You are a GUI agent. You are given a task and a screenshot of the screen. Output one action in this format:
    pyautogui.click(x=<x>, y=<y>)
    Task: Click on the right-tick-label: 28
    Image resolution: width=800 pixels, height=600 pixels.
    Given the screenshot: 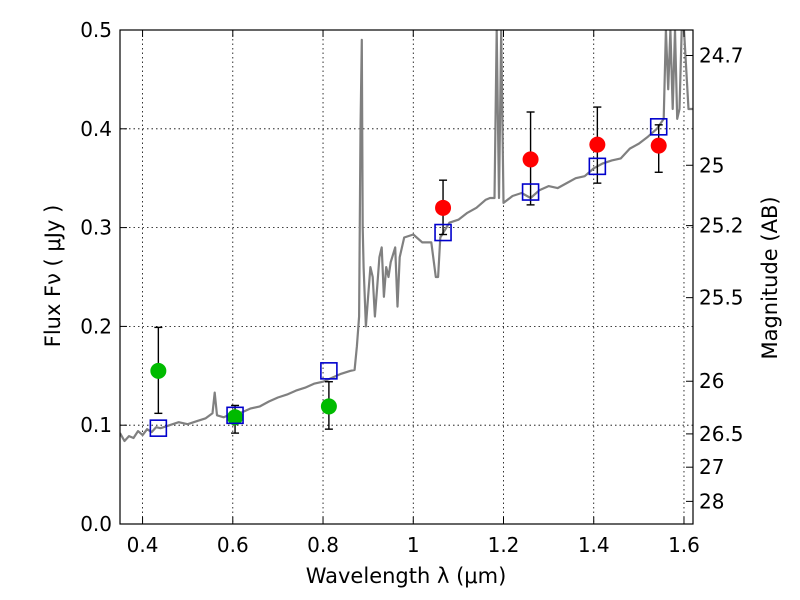 What is the action you would take?
    pyautogui.click(x=711, y=501)
    